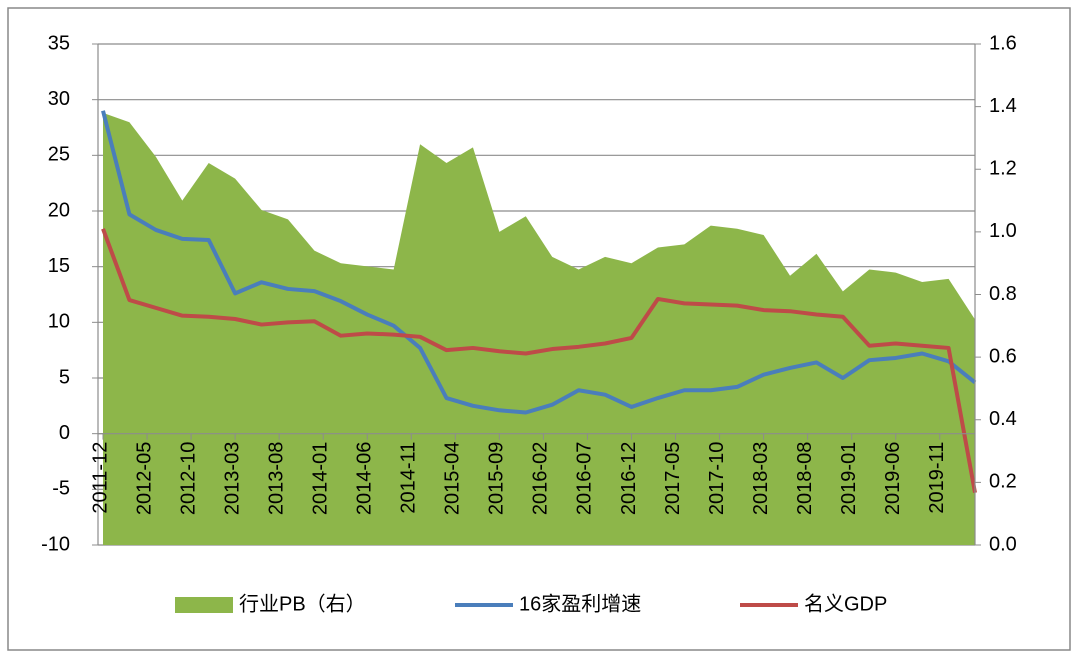  I want to click on y-tick-label: 0, so click(64, 433).